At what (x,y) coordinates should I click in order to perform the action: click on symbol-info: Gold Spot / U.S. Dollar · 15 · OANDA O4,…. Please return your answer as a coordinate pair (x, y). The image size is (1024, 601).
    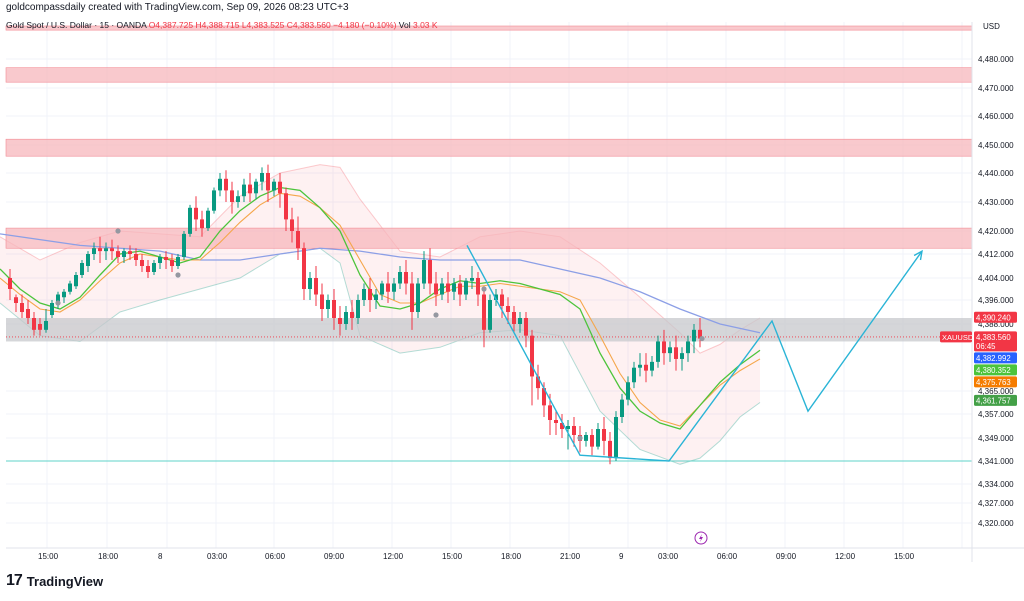
    Looking at the image, I should click on (222, 25).